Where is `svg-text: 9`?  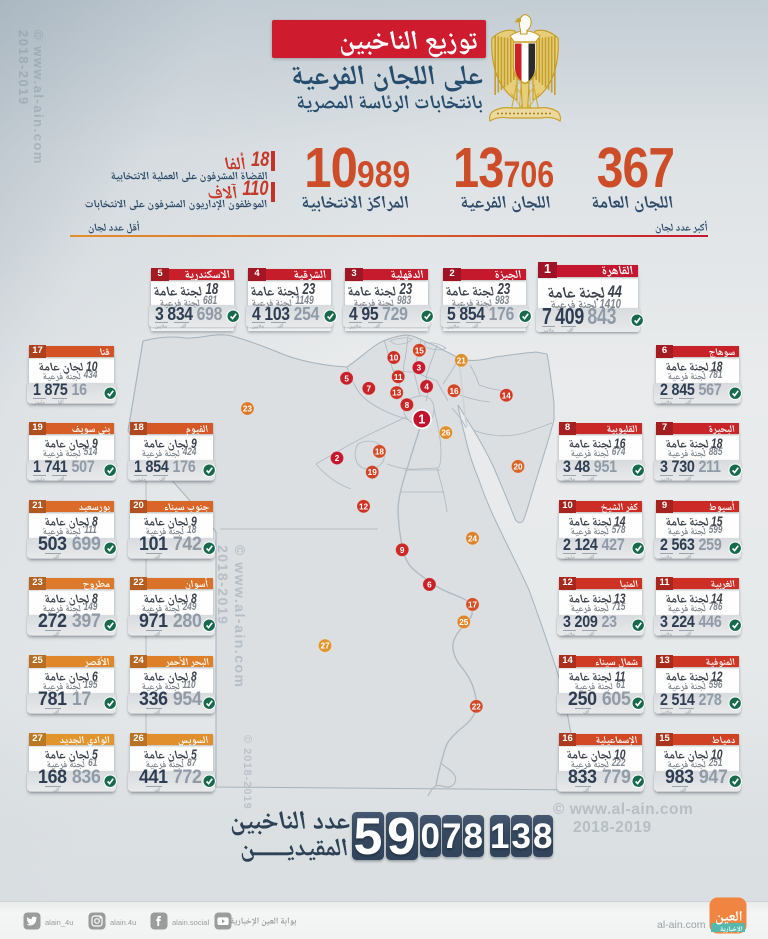 svg-text: 9 is located at coordinates (402, 550).